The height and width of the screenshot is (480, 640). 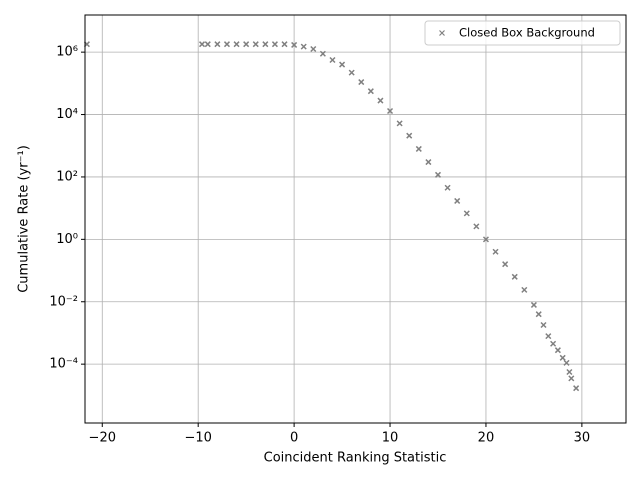 I want to click on y-tick-label: 10⁶, so click(x=67, y=52).